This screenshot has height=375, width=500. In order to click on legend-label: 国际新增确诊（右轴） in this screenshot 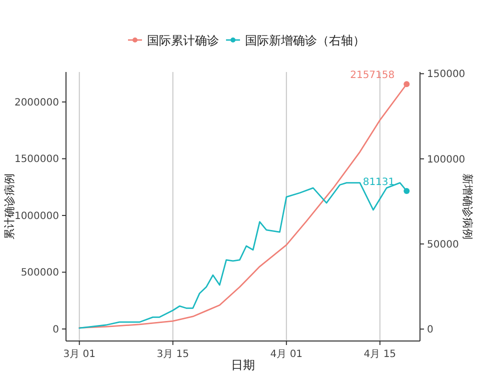, I will do `click(305, 41)`.